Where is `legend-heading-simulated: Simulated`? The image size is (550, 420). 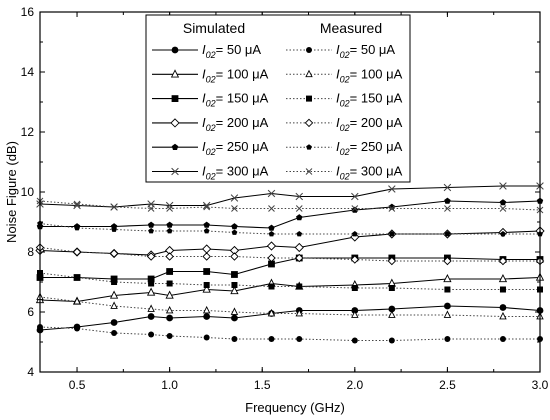
legend-heading-simulated: Simulated is located at coordinates (214, 28).